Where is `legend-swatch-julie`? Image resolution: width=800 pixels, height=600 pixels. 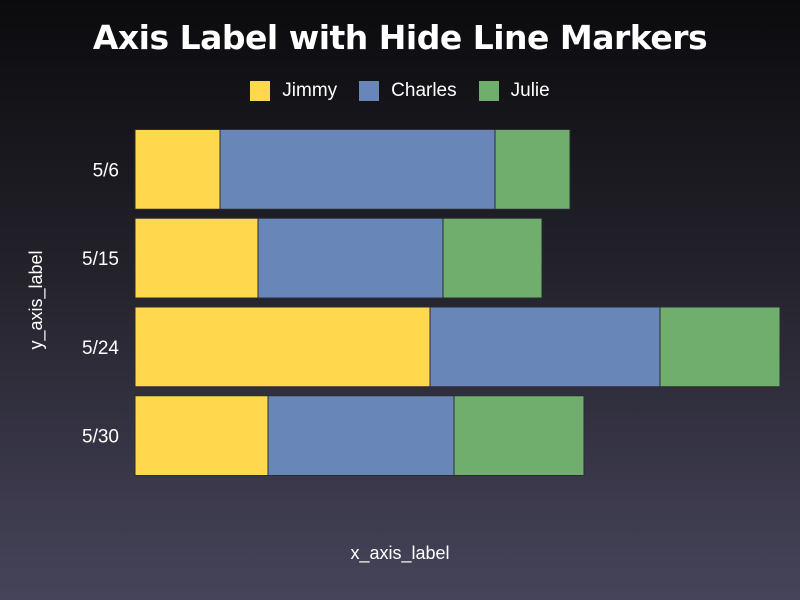
legend-swatch-julie is located at coordinates (488, 91).